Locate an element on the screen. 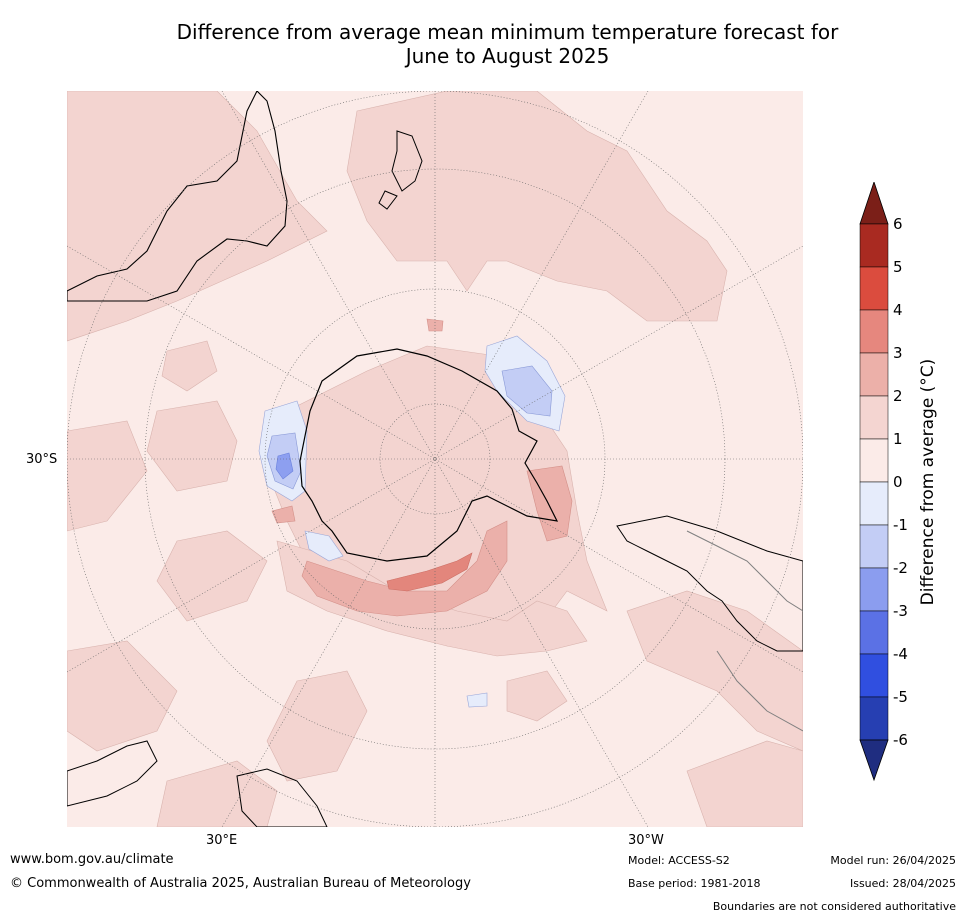 The image size is (965, 919). colorbar-under-arrow is located at coordinates (874, 760).